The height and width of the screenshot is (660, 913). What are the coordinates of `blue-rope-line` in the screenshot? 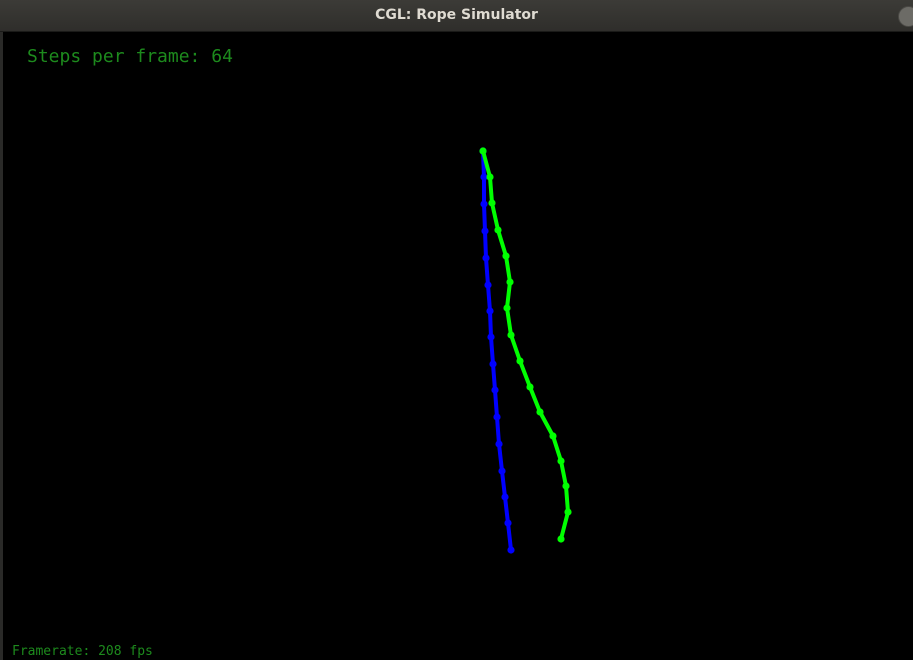 It's located at (497, 350).